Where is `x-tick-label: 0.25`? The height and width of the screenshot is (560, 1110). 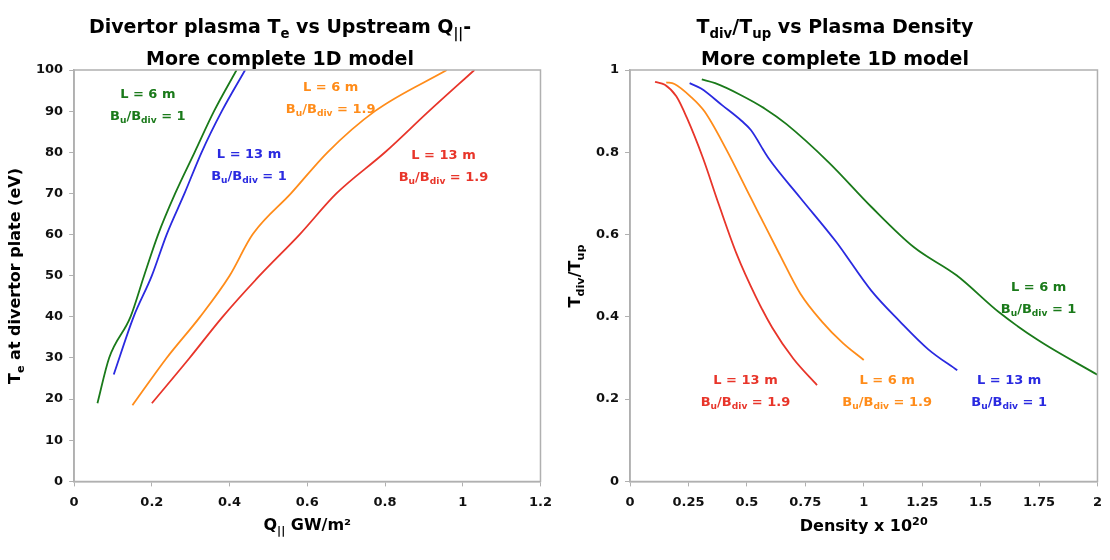 x-tick-label: 0.25 is located at coordinates (688, 501).